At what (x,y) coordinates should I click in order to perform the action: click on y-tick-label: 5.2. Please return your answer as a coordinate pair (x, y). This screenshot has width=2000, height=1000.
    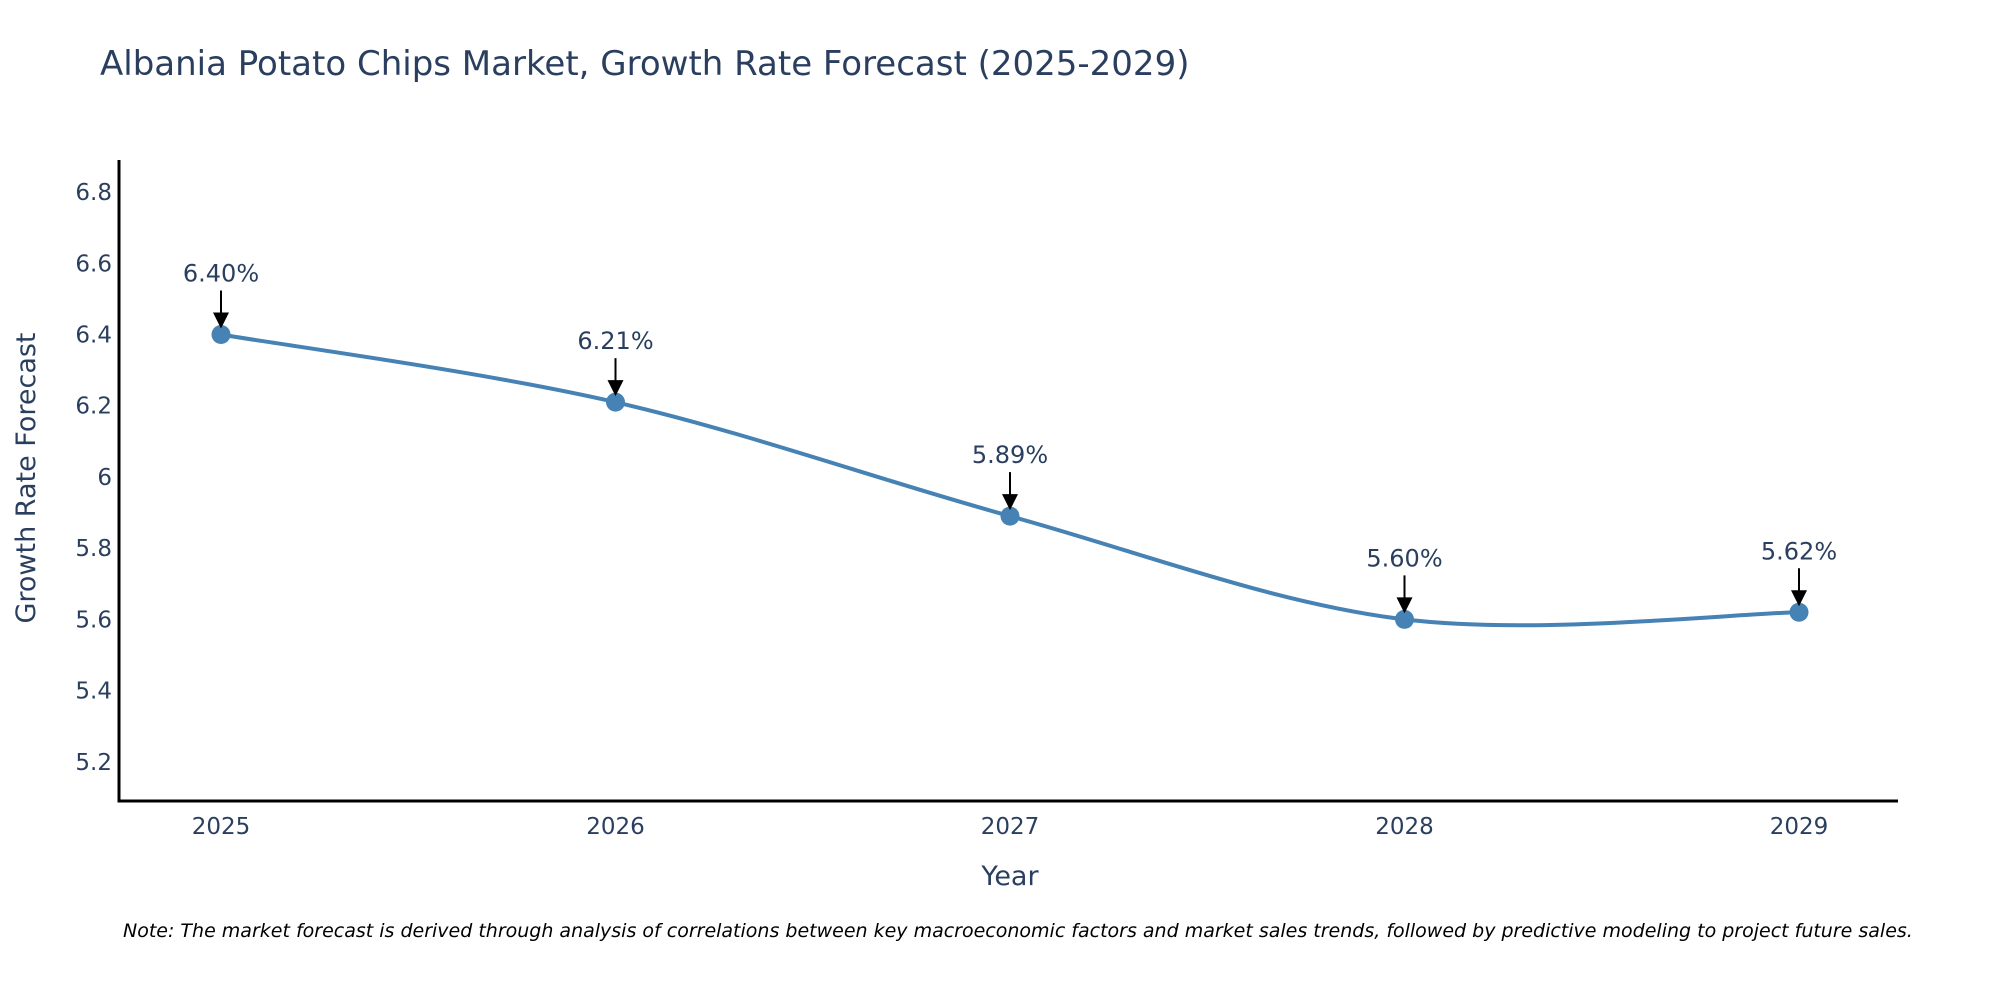
    Looking at the image, I should click on (93, 763).